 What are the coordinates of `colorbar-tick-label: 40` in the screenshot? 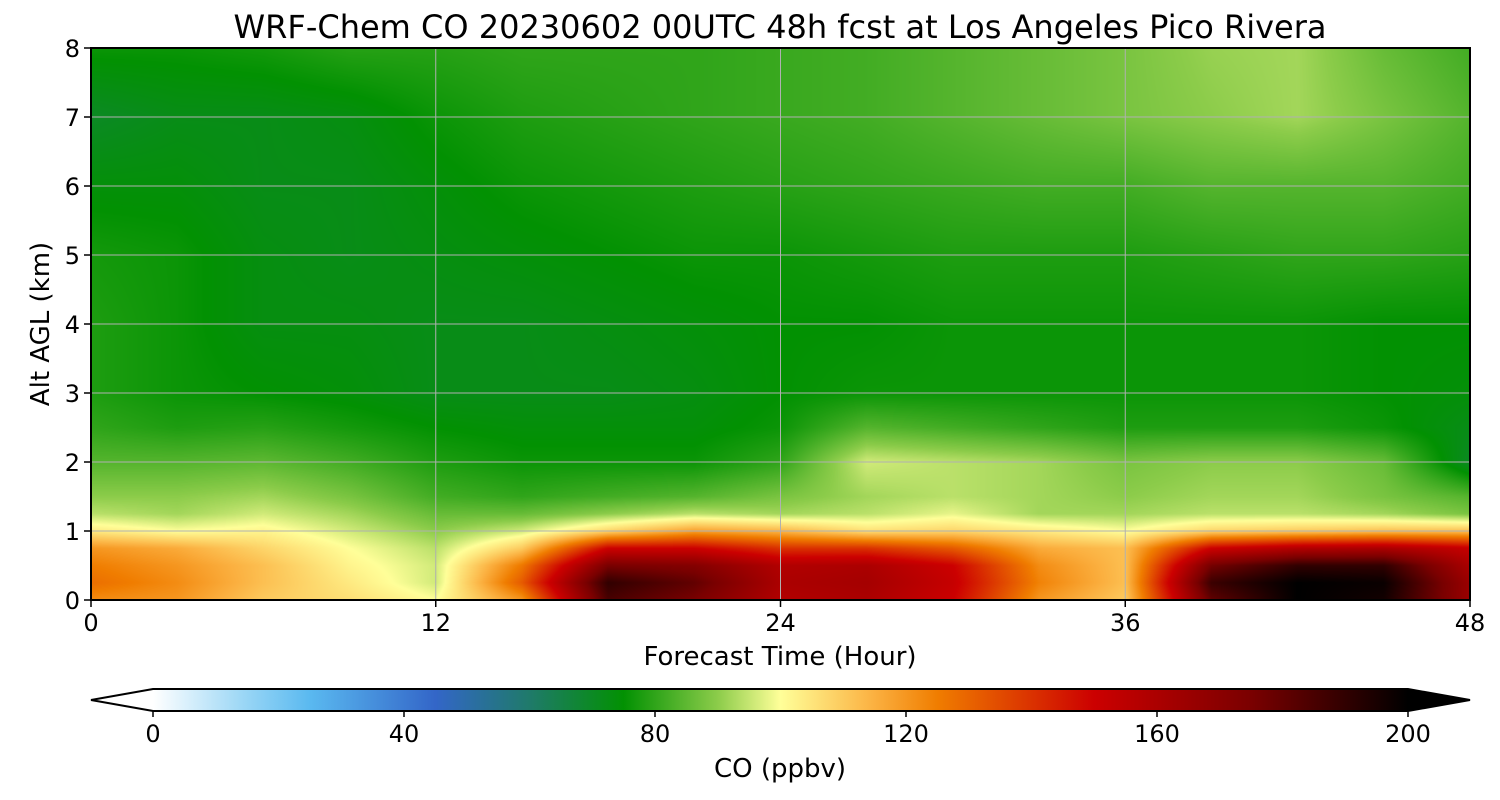 It's located at (404, 734).